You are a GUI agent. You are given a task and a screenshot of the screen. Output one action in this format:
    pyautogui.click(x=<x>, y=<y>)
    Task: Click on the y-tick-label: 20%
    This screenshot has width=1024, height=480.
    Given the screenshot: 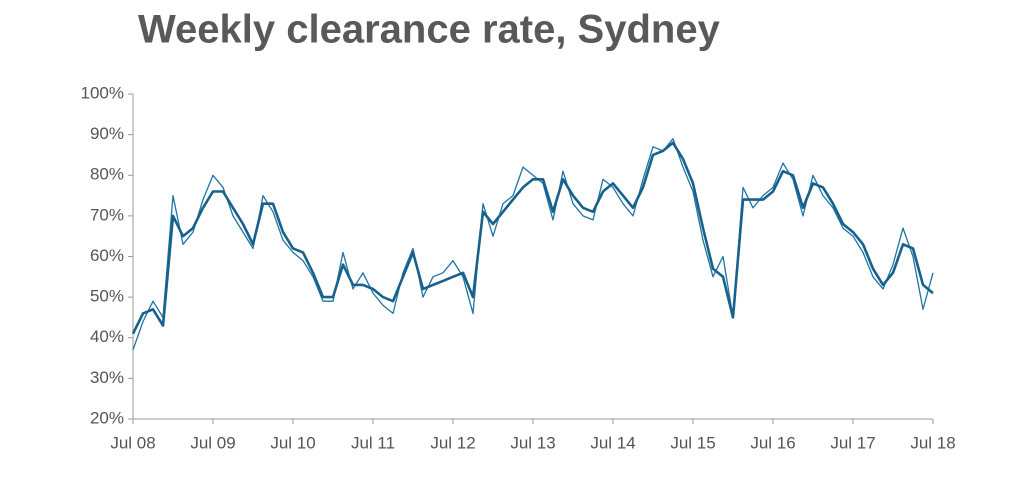 What is the action you would take?
    pyautogui.click(x=107, y=417)
    